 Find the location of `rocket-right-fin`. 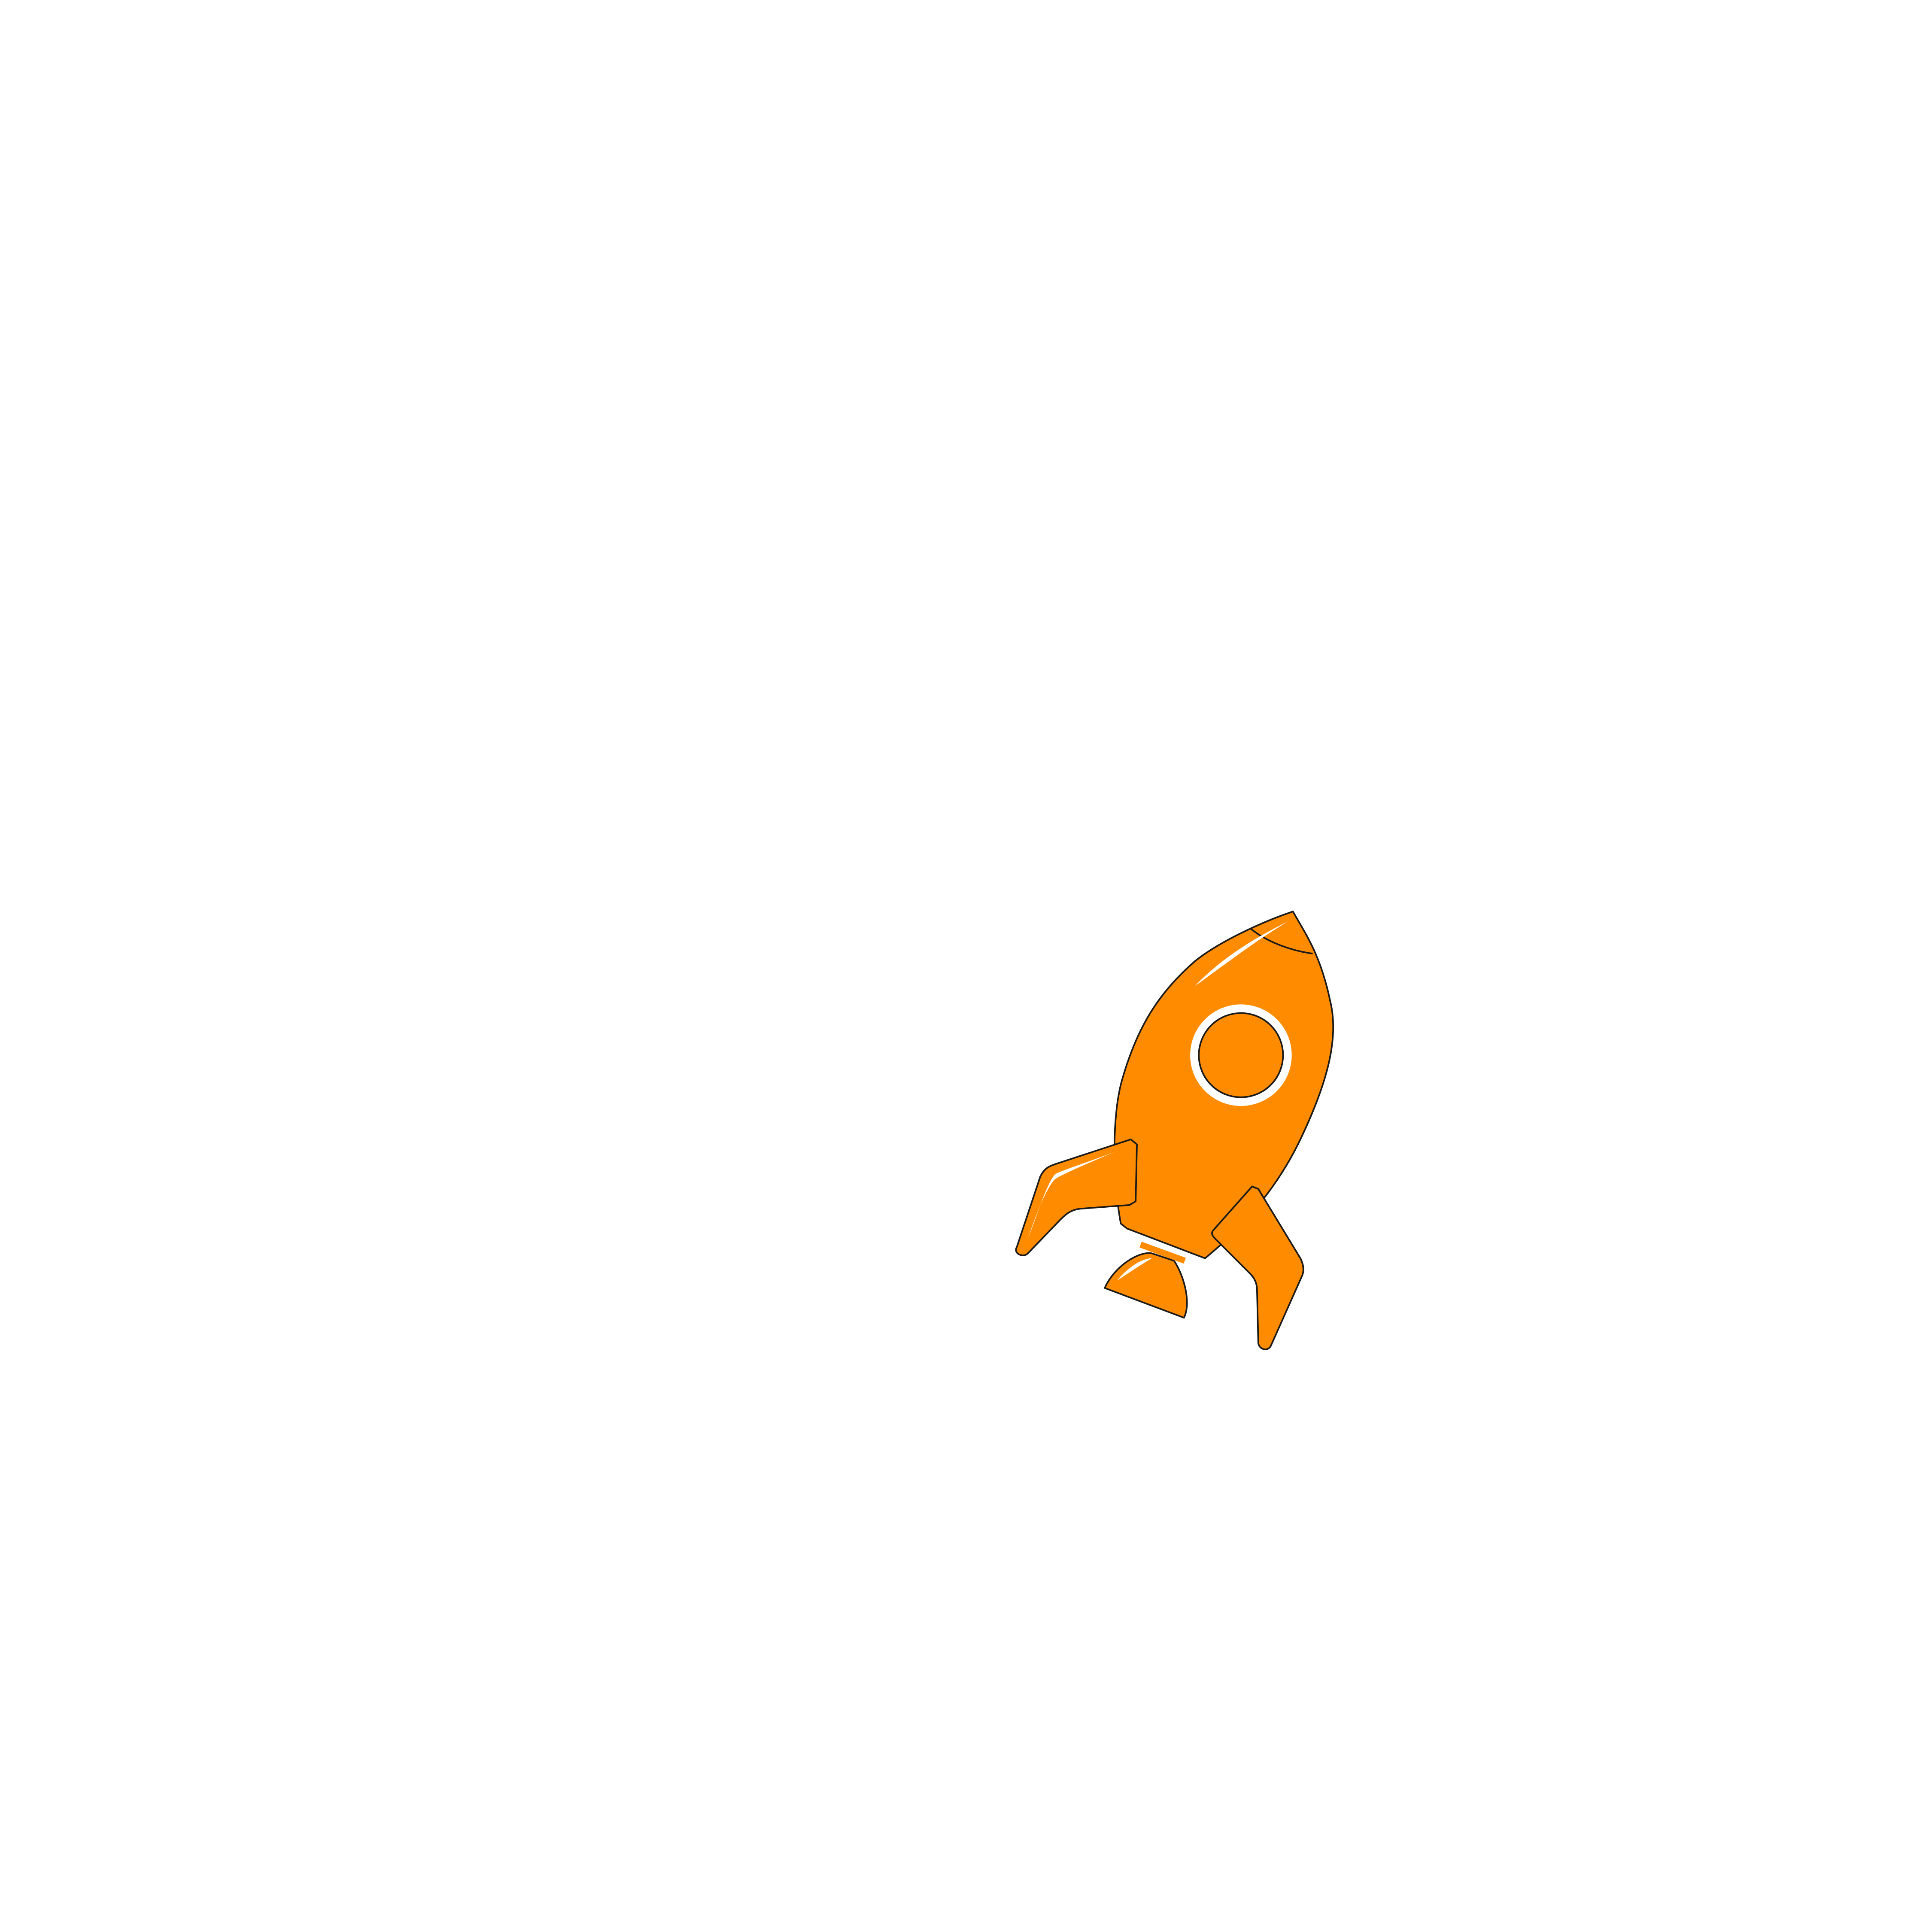

rocket-right-fin is located at coordinates (1257, 1268).